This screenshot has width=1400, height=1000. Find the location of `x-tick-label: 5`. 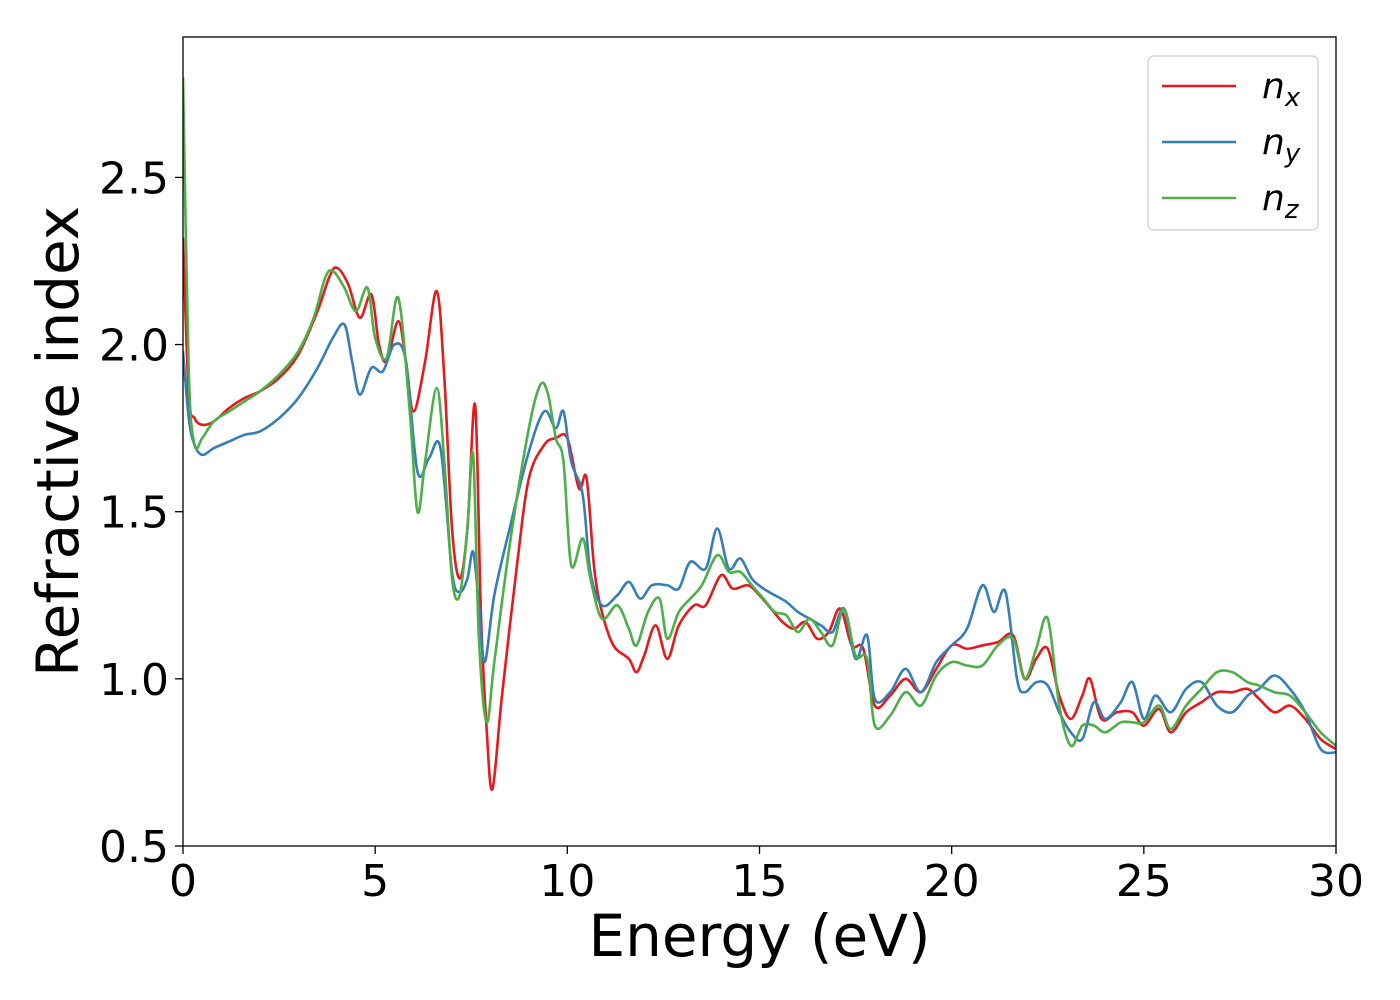

x-tick-label: 5 is located at coordinates (375, 881).